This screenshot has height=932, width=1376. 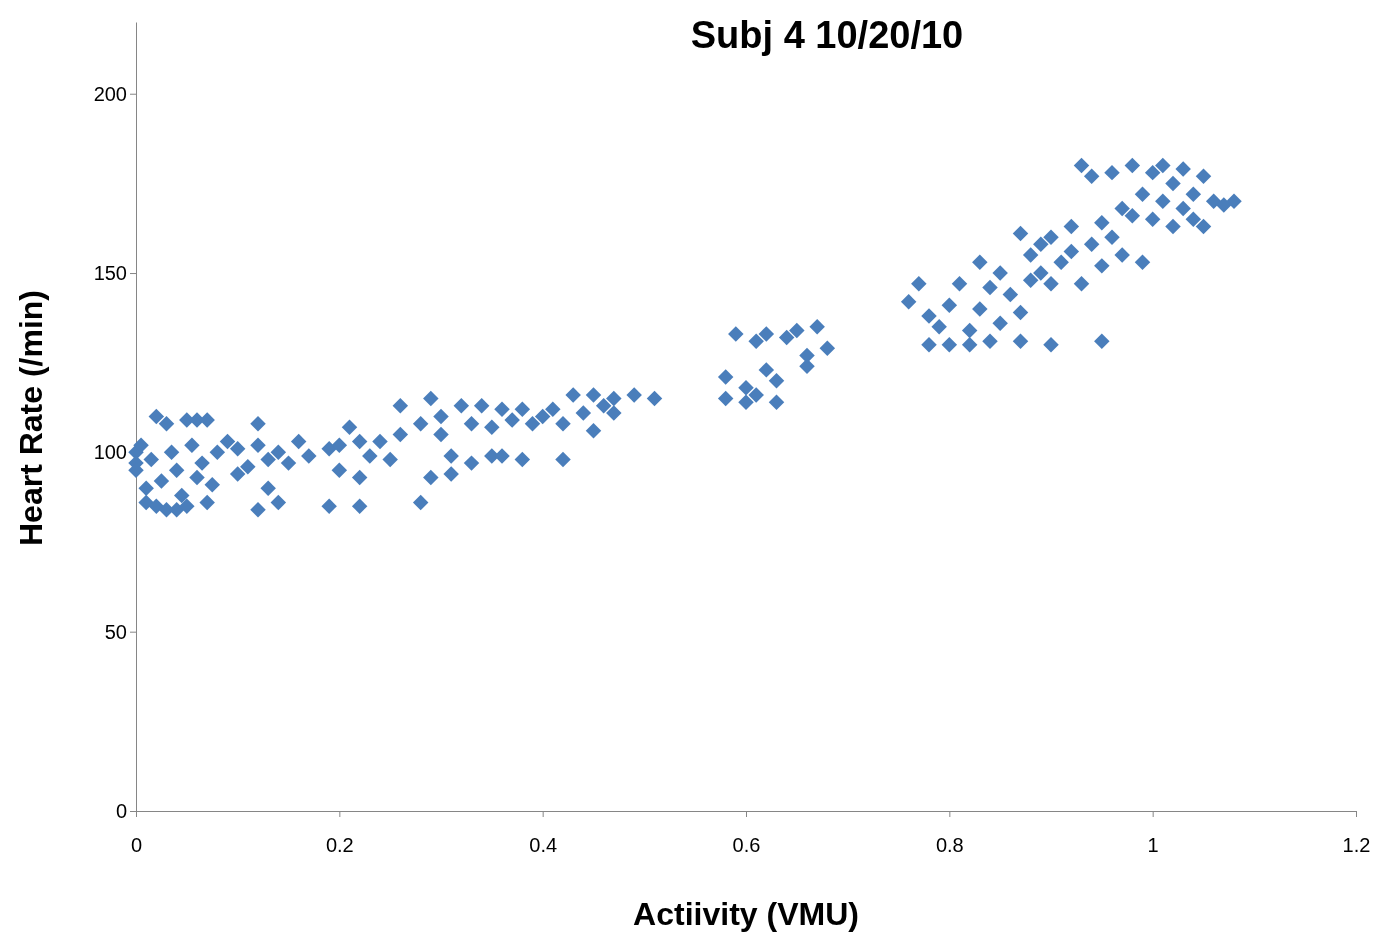 I want to click on x-tick-label: 0.2, so click(x=339, y=845).